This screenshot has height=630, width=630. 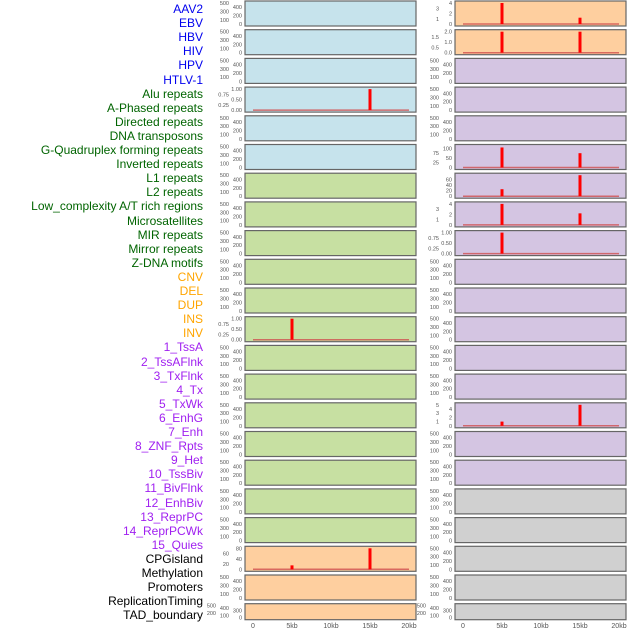 What do you see at coordinates (502, 214) in the screenshot?
I see `peak-bar` at bounding box center [502, 214].